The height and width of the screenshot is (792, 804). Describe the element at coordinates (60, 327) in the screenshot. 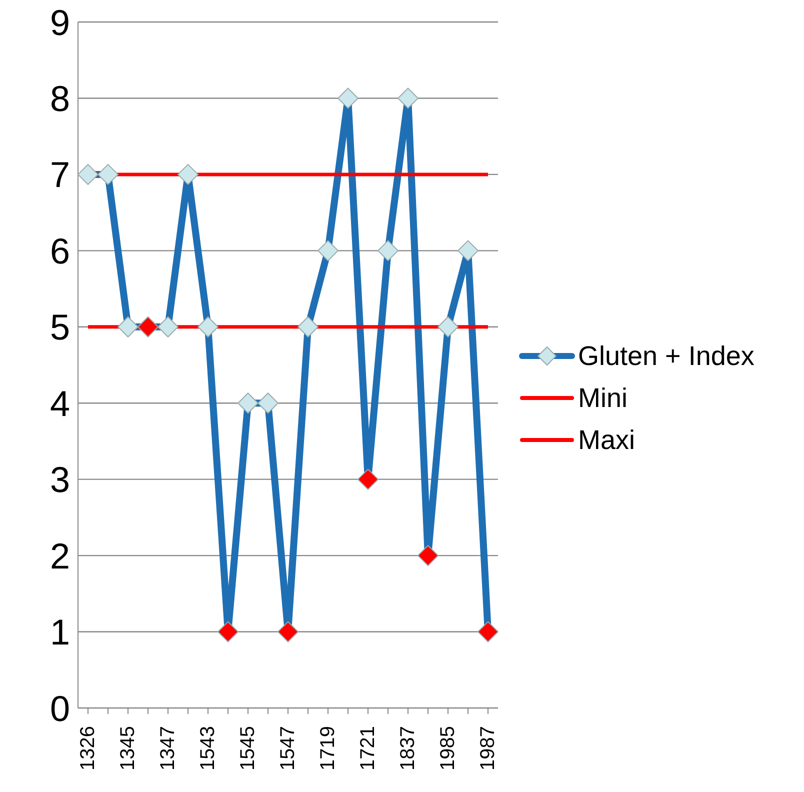

I see `y-tick-label: 5` at that location.